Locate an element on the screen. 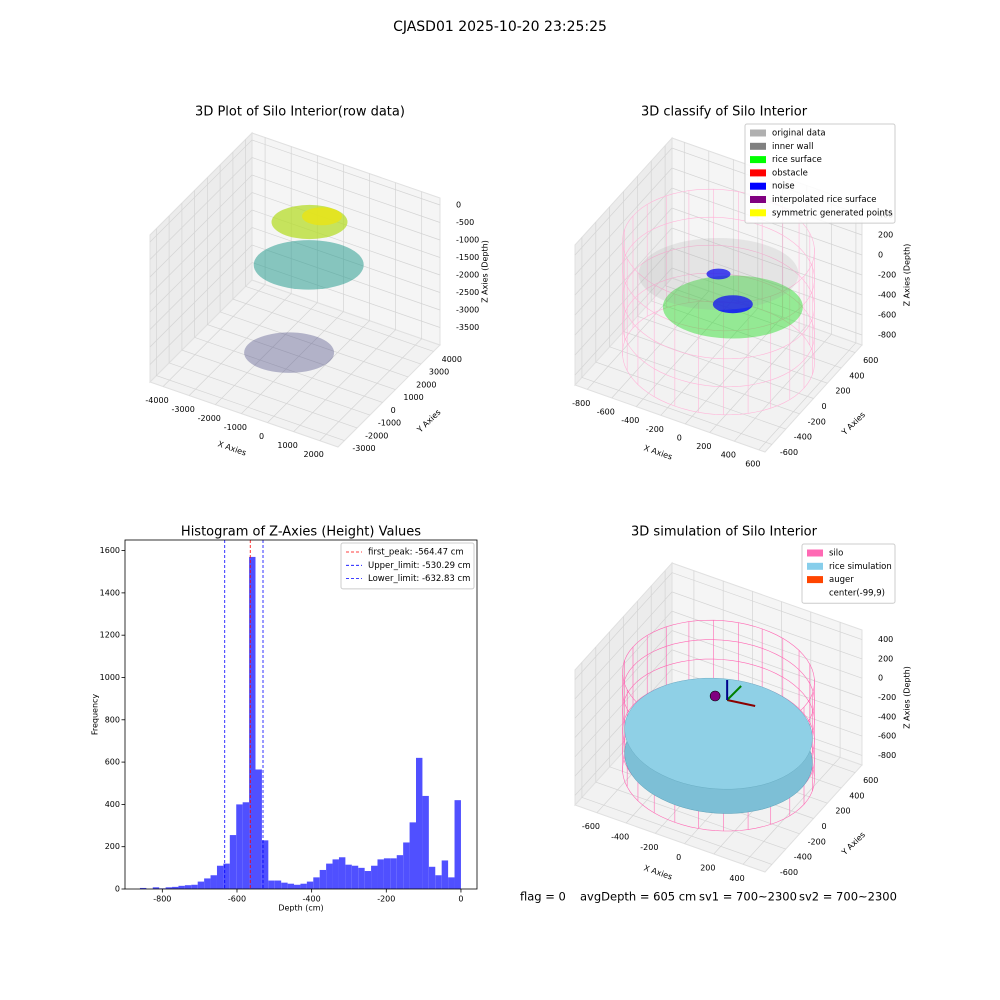  footer-flag: flag = 0 is located at coordinates (543, 897).